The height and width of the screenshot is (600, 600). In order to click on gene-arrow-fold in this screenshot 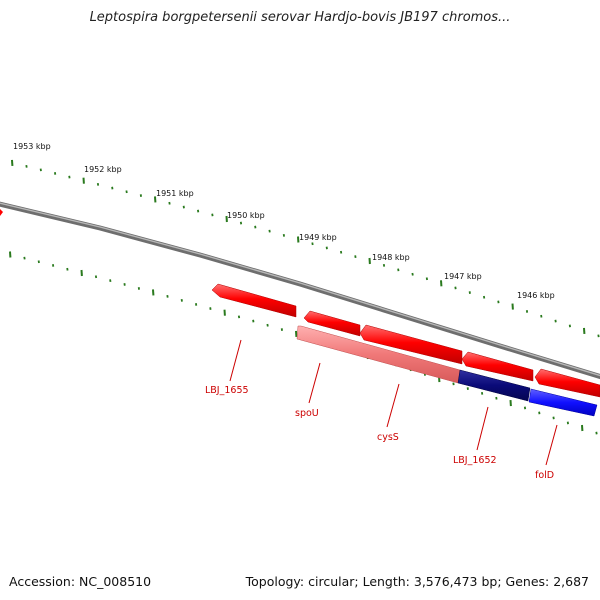, I will do `click(567, 383)`.